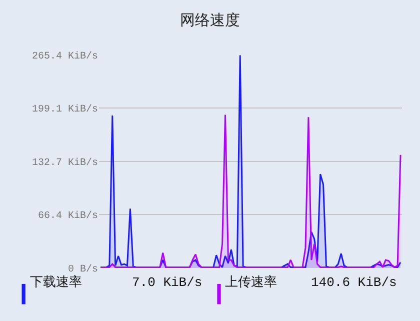  Describe the element at coordinates (167, 282) in the screenshot. I see `text: 7.0 KiB/s` at that location.